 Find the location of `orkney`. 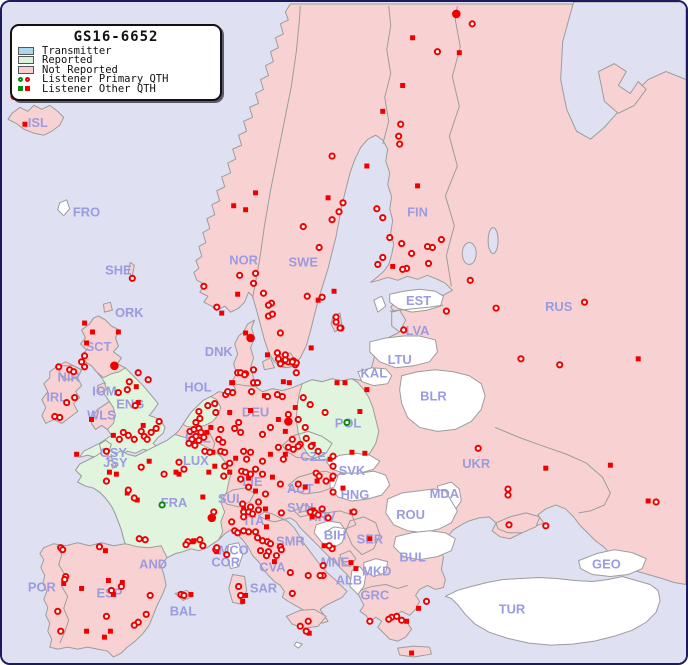

orkney is located at coordinates (107, 307).